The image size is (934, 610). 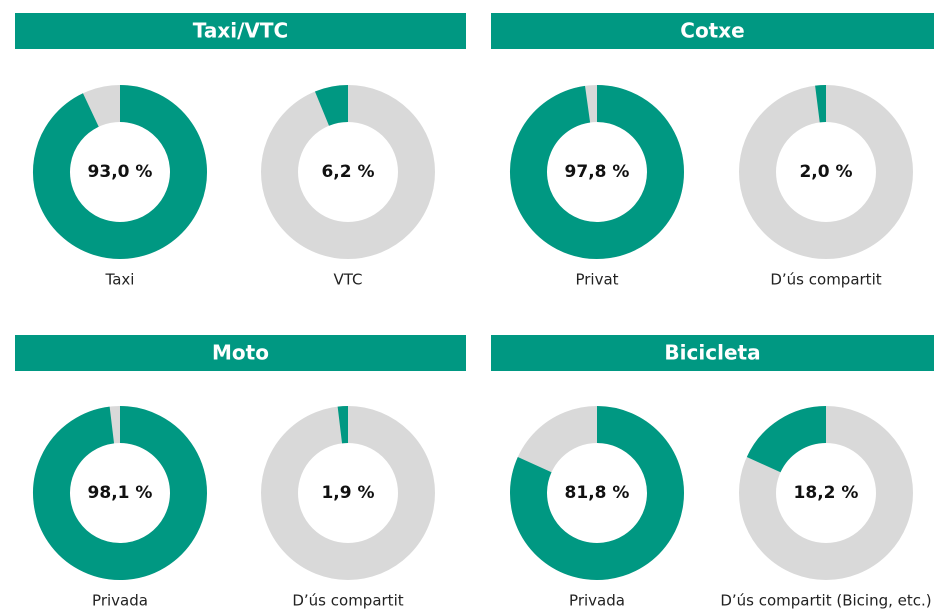 I want to click on value-label: 6,2 %, so click(x=347, y=172).